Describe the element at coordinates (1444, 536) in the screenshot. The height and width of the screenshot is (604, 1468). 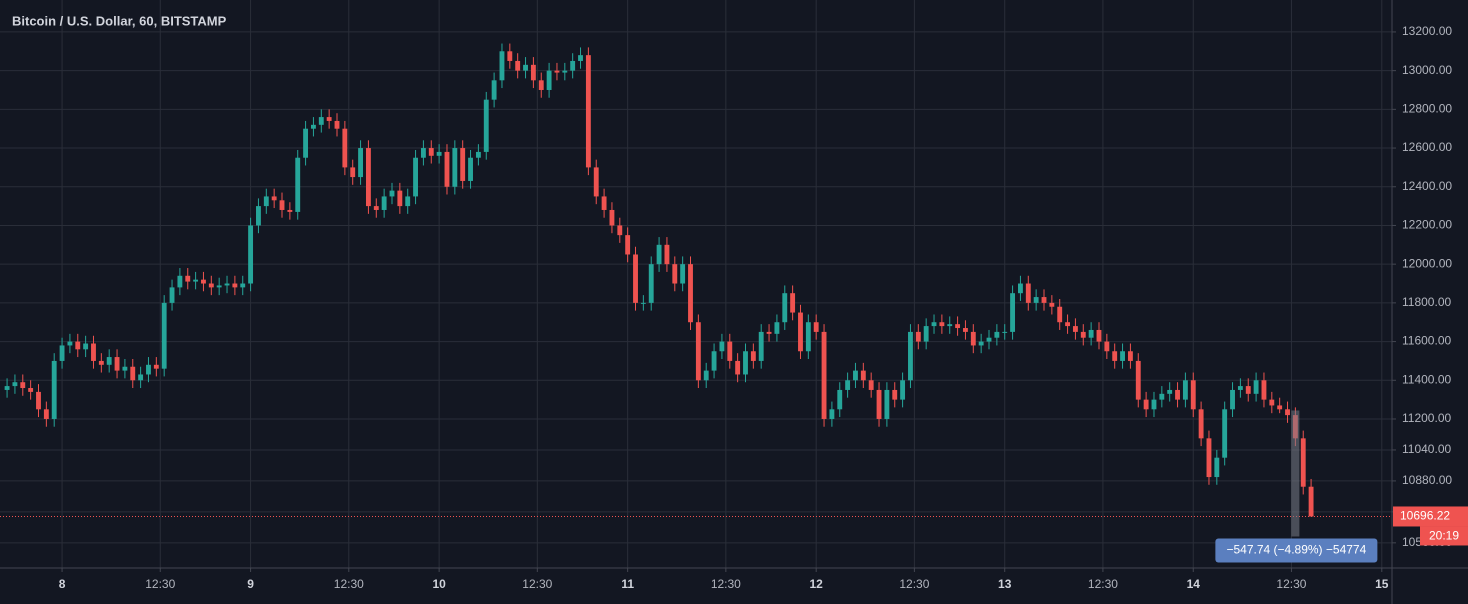
I see `countdown-box` at that location.